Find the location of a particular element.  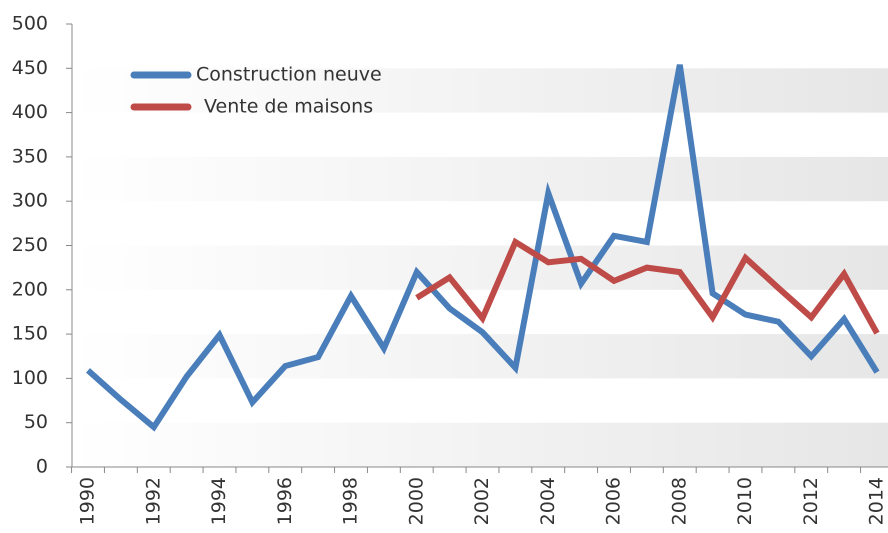

y-tick-label: 350 is located at coordinates (30, 156).